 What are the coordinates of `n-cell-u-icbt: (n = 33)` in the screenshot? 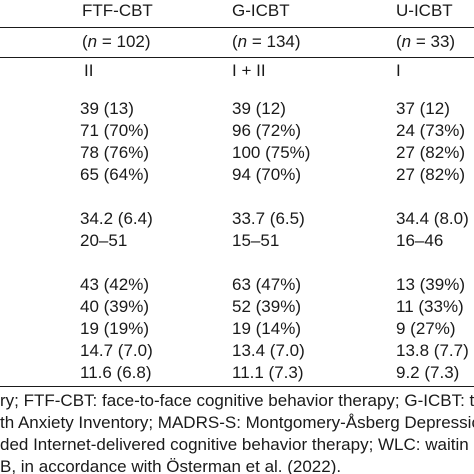 It's located at (426, 41).